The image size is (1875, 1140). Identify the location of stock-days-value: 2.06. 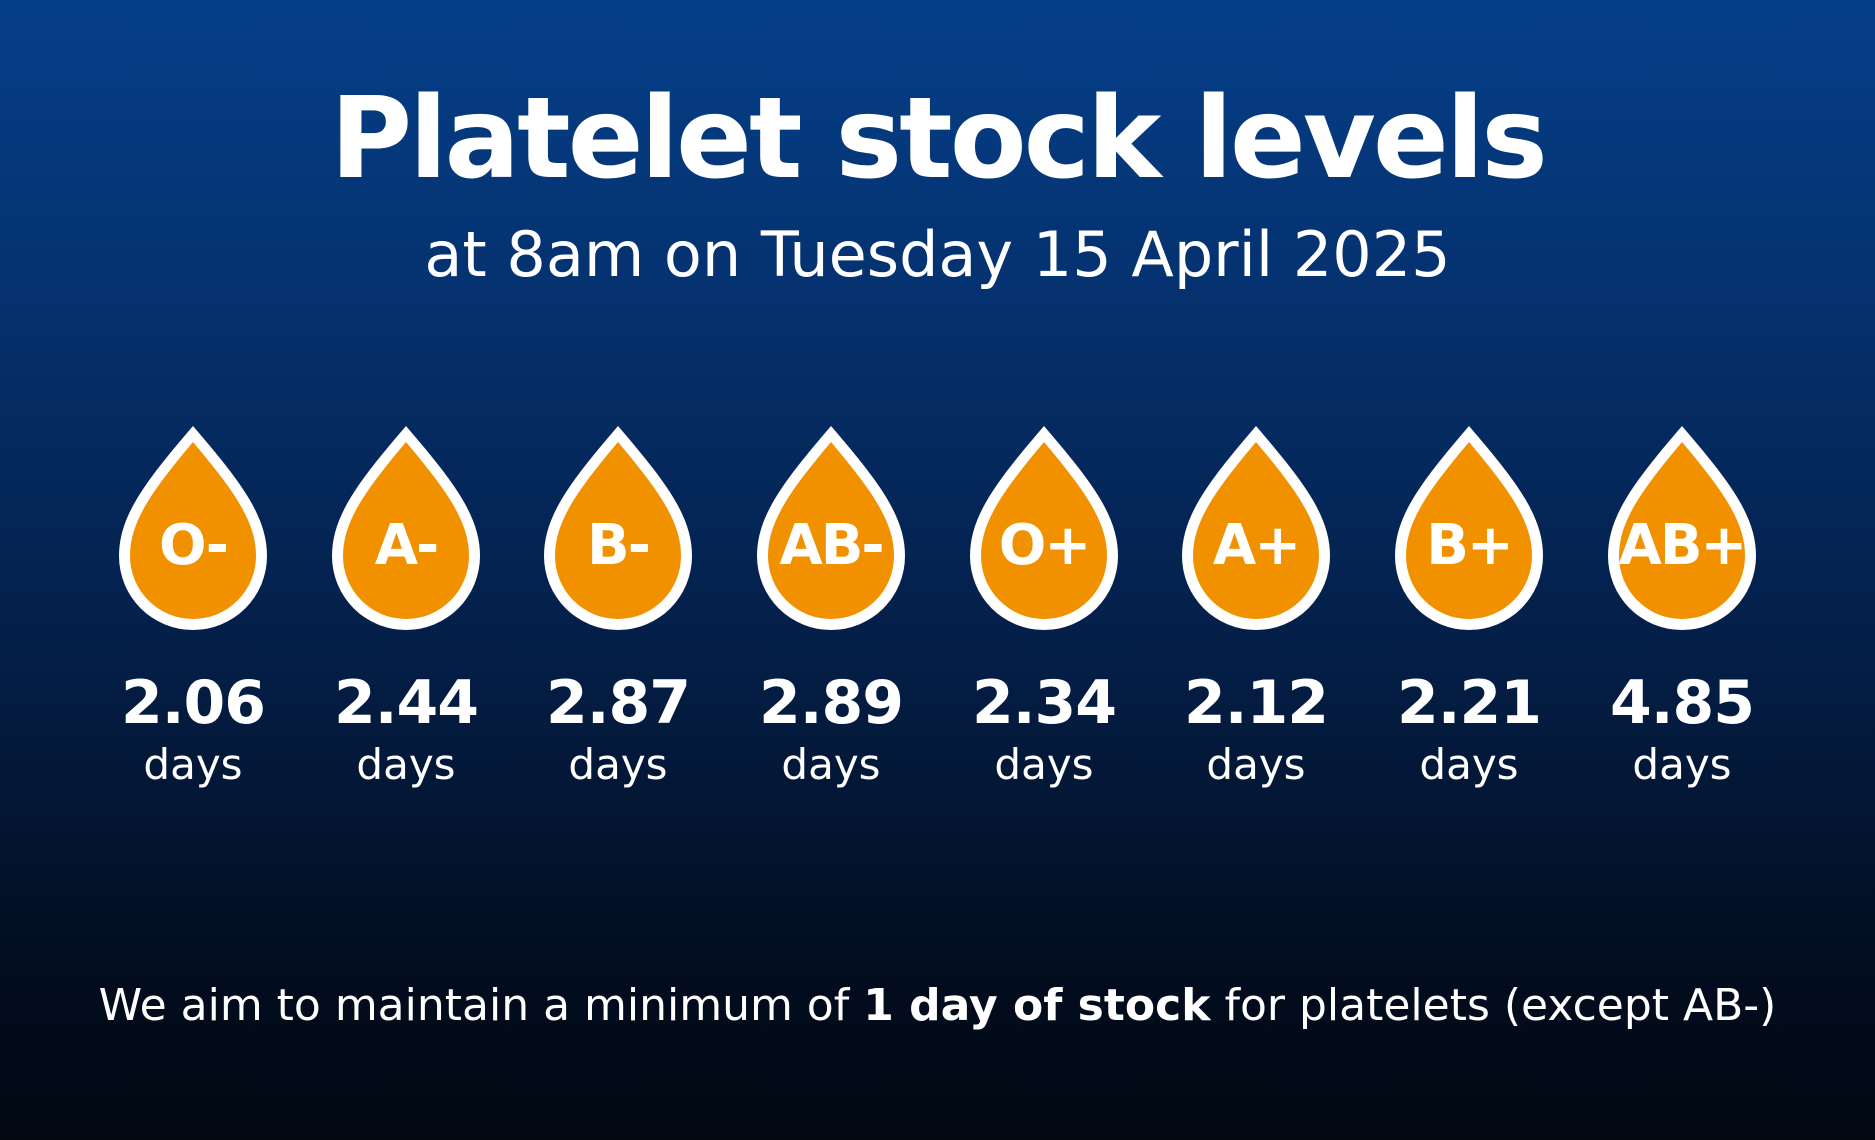
(193, 703).